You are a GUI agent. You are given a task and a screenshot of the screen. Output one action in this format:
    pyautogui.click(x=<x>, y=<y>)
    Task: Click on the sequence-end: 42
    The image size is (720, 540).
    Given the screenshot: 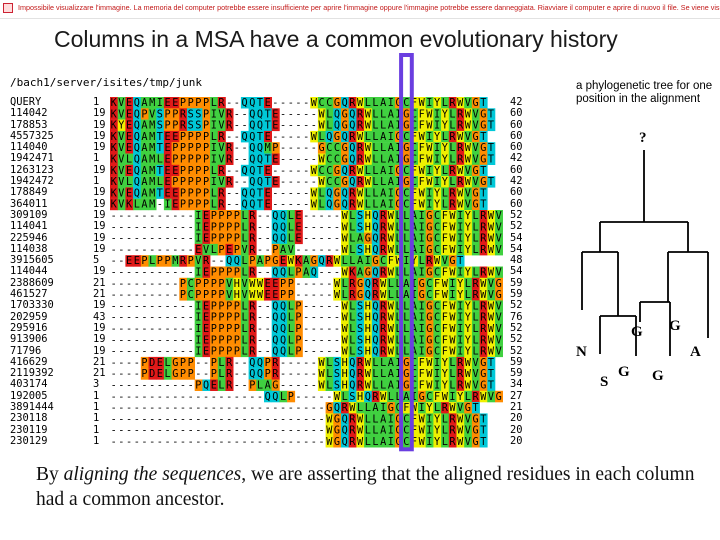 What is the action you would take?
    pyautogui.click(x=516, y=181)
    